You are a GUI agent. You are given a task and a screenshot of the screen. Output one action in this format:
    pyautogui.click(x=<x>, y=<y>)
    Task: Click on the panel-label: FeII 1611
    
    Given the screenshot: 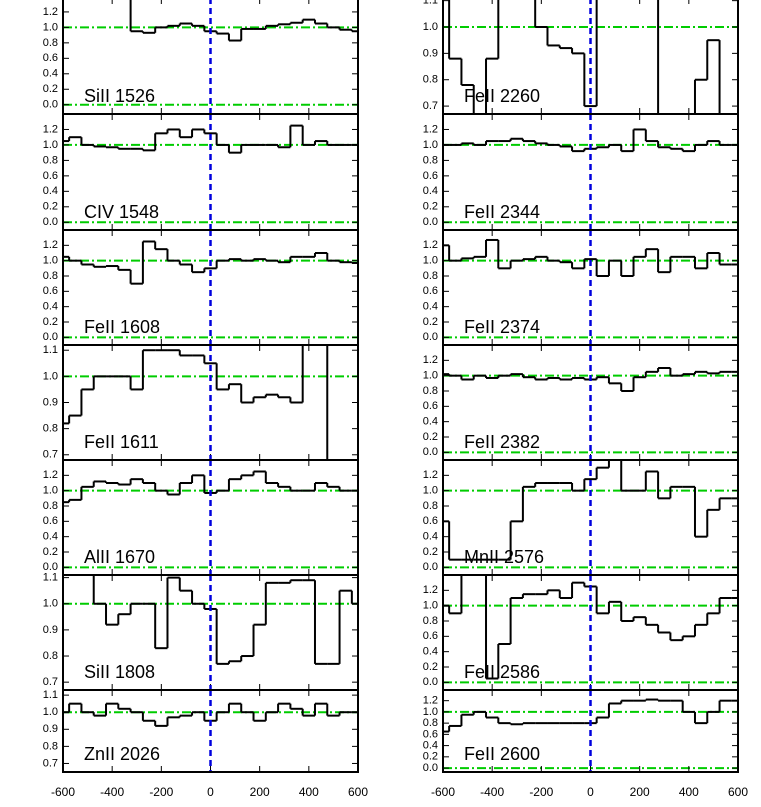 What is the action you would take?
    pyautogui.click(x=121, y=442)
    